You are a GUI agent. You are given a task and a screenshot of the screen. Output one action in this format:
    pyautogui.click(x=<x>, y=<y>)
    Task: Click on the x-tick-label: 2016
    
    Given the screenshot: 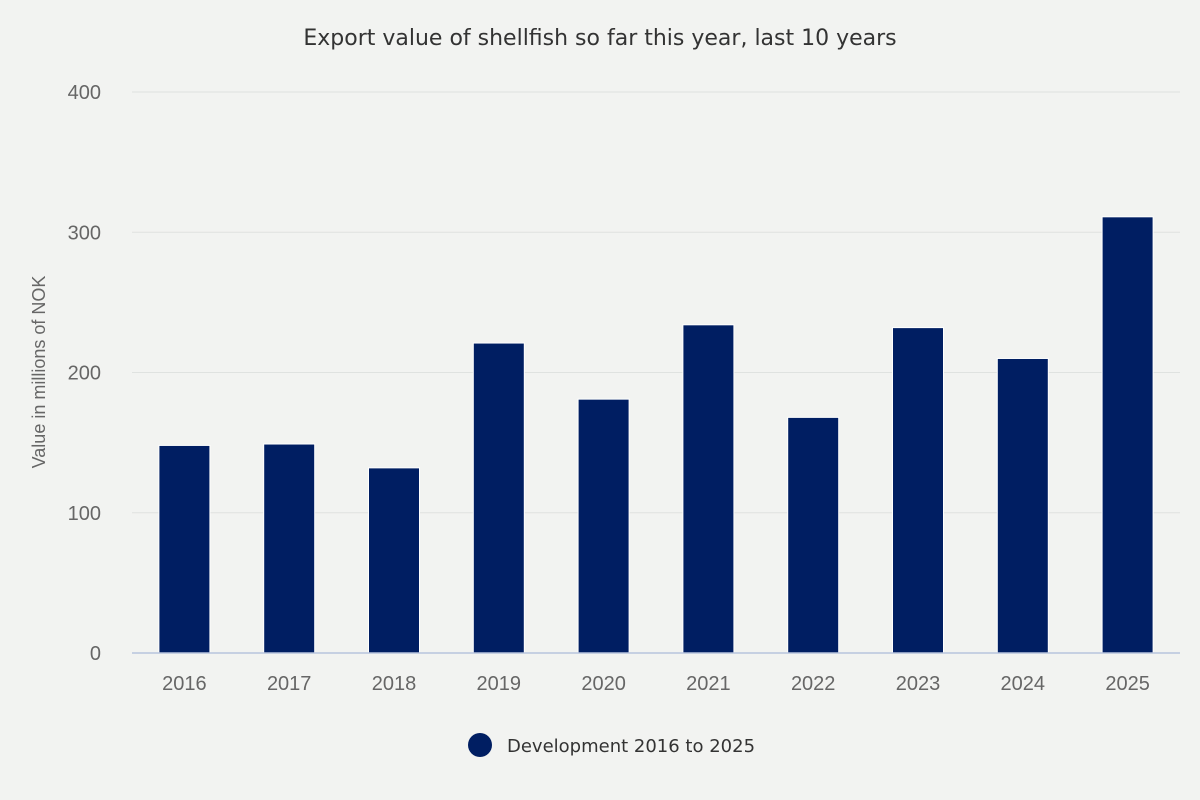 What is the action you would take?
    pyautogui.click(x=184, y=684)
    